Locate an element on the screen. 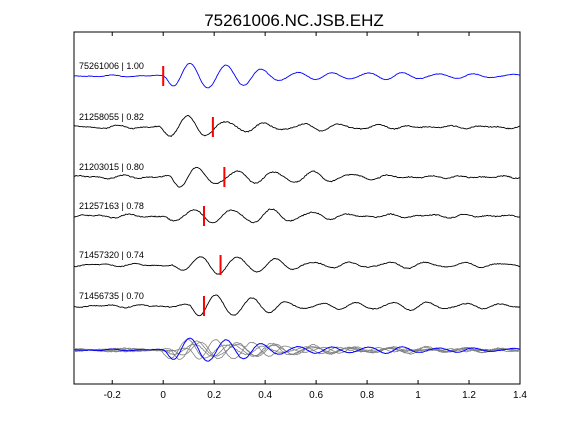 The image size is (576, 432). x-tick-label: 0.8 is located at coordinates (367, 395).